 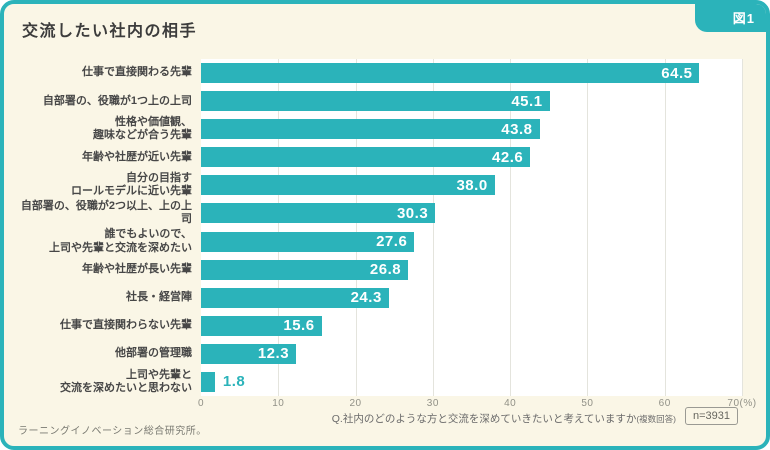 I want to click on bar-value: 27.6, so click(x=392, y=241).